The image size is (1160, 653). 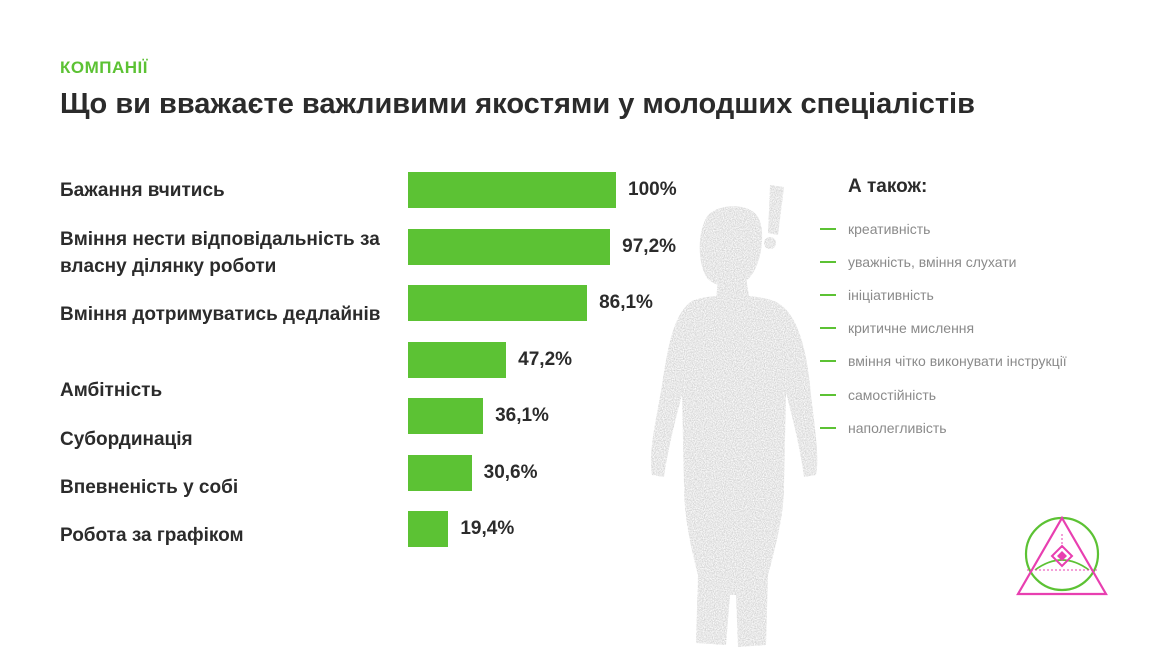 What do you see at coordinates (142, 190) in the screenshot?
I see `category-label: Бажання вчитись` at bounding box center [142, 190].